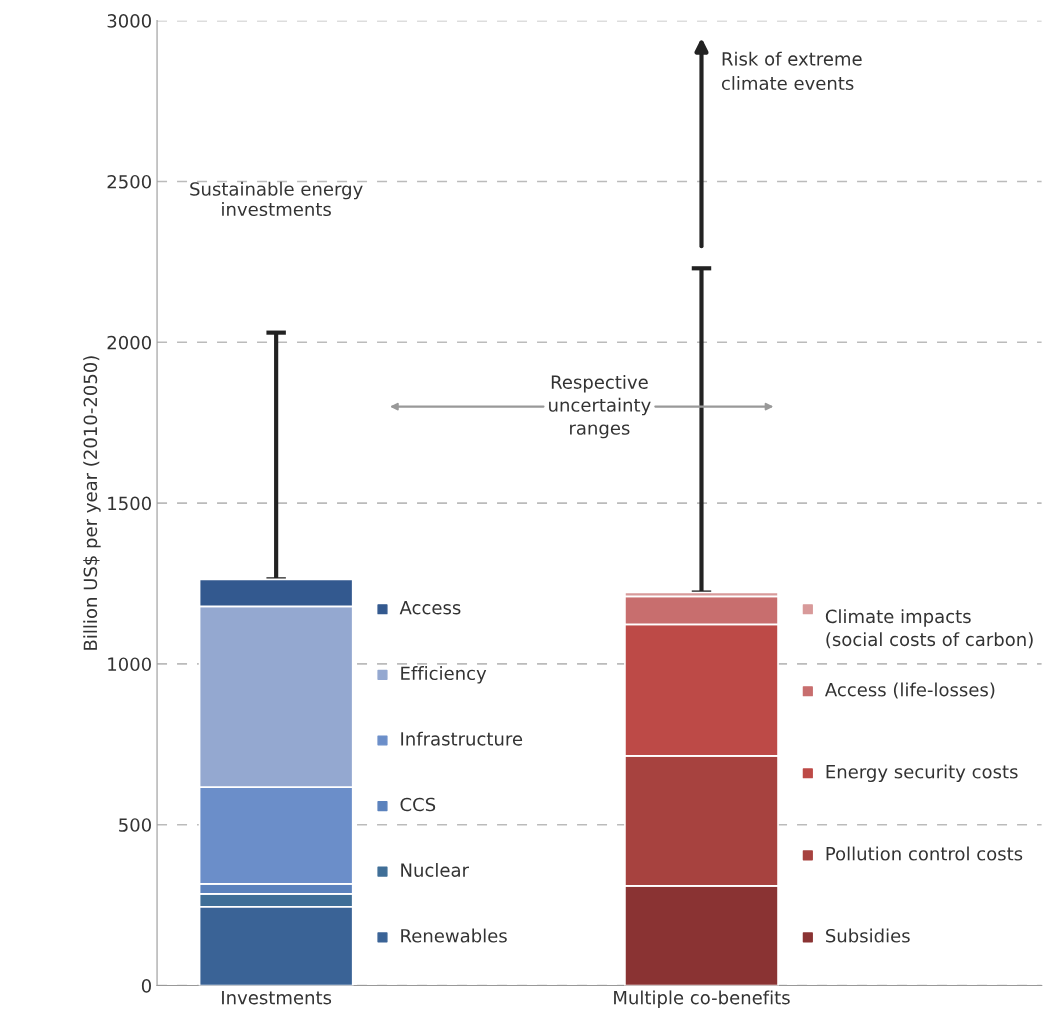 This screenshot has height=1032, width=1047. Describe the element at coordinates (444, 675) in the screenshot. I see `legend-label: Efficiency` at that location.